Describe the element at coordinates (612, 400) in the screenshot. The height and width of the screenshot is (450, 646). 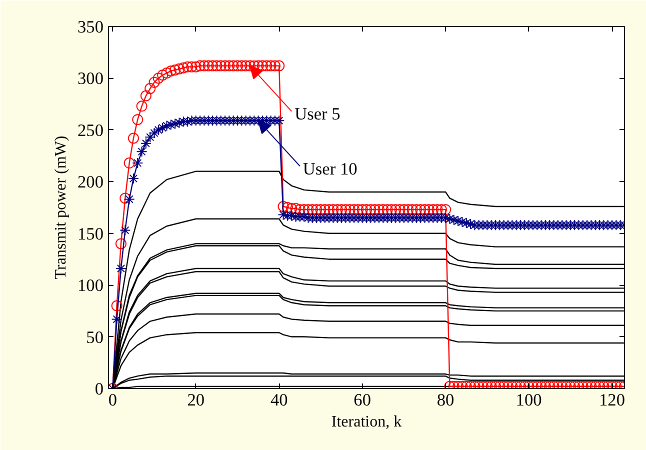
I see `x-tick-label: 120` at that location.